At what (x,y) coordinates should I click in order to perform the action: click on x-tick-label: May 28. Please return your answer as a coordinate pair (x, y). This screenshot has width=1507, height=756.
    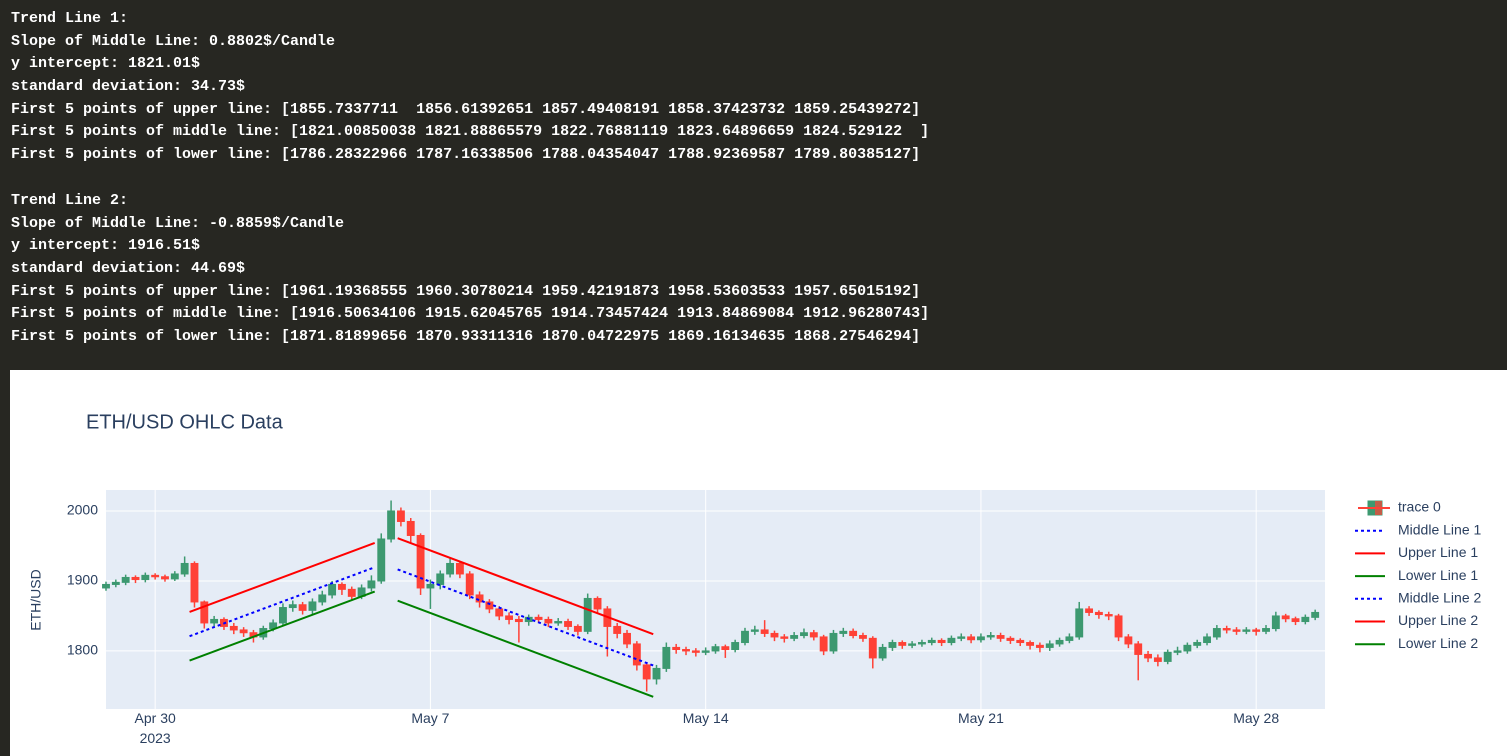
    Looking at the image, I should click on (1256, 718).